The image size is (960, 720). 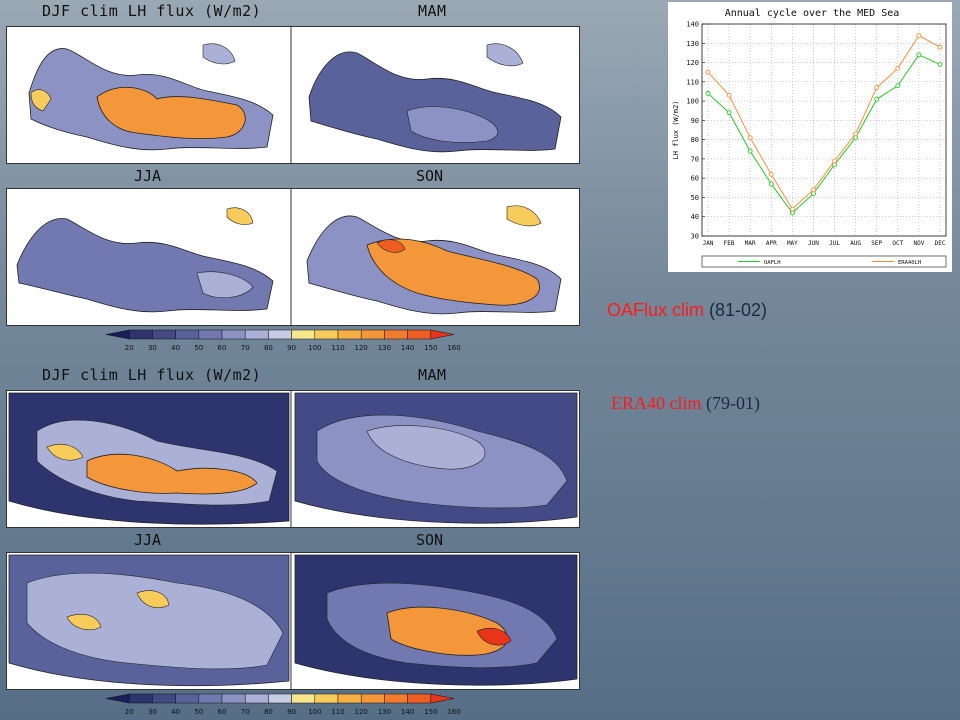 I want to click on oaflux-label-name: OAFlux clim, so click(x=656, y=310).